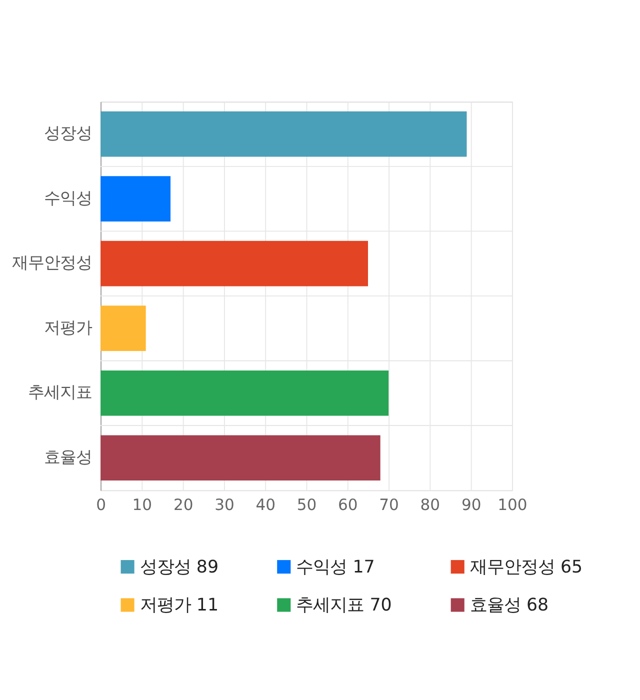 The height and width of the screenshot is (700, 640). What do you see at coordinates (348, 505) in the screenshot?
I see `x-tick-label: 60` at bounding box center [348, 505].